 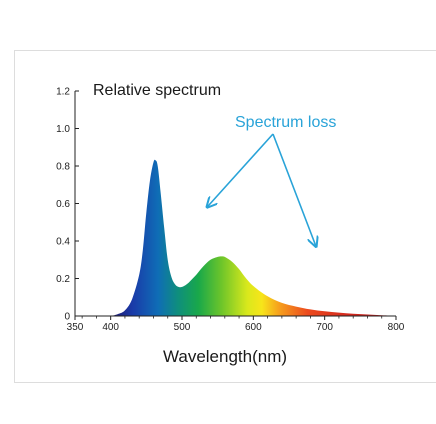 I want to click on y-tick-label: 0.2, so click(x=63, y=279).